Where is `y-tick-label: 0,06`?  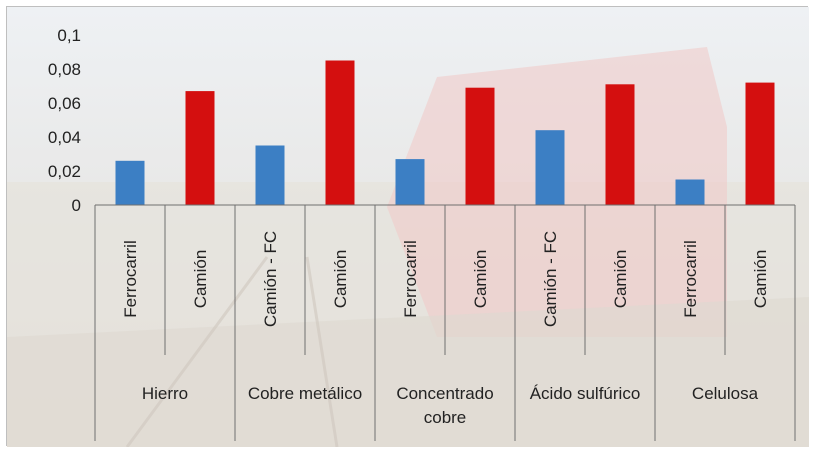
y-tick-label: 0,06 is located at coordinates (64, 103).